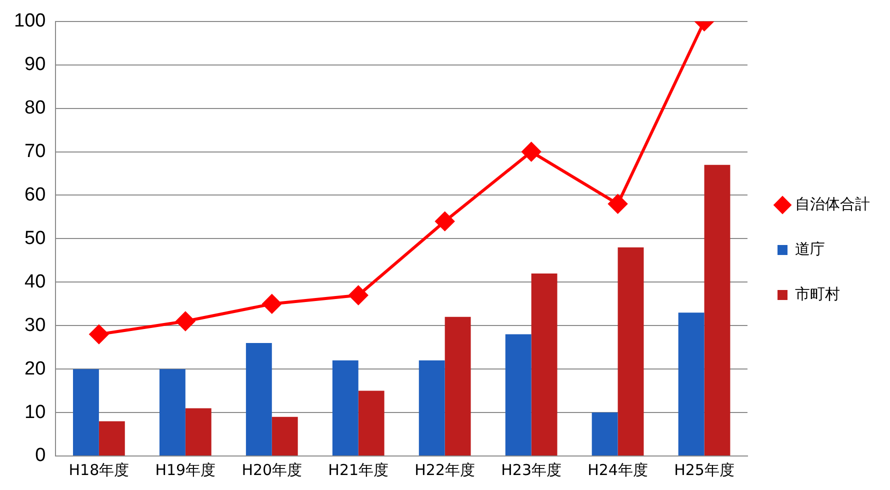 This screenshot has width=890, height=490. What do you see at coordinates (358, 469) in the screenshot?
I see `x-tick-label: H21年度` at bounding box center [358, 469].